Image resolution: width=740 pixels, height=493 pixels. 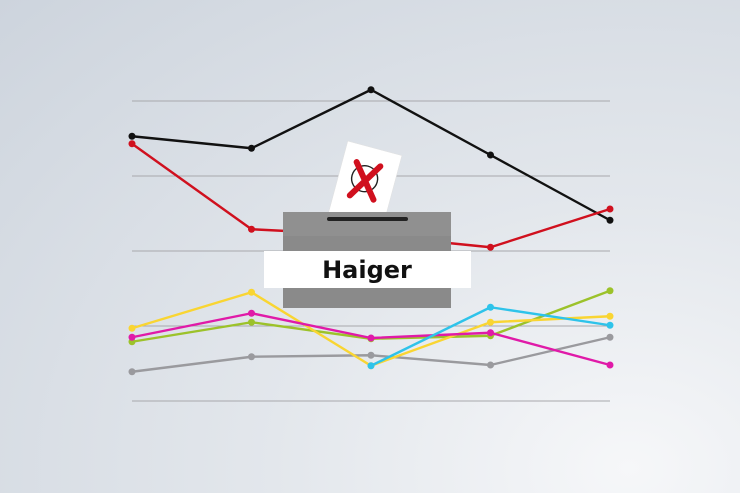 I want to click on ballot-box: Haiger, so click(x=367, y=224).